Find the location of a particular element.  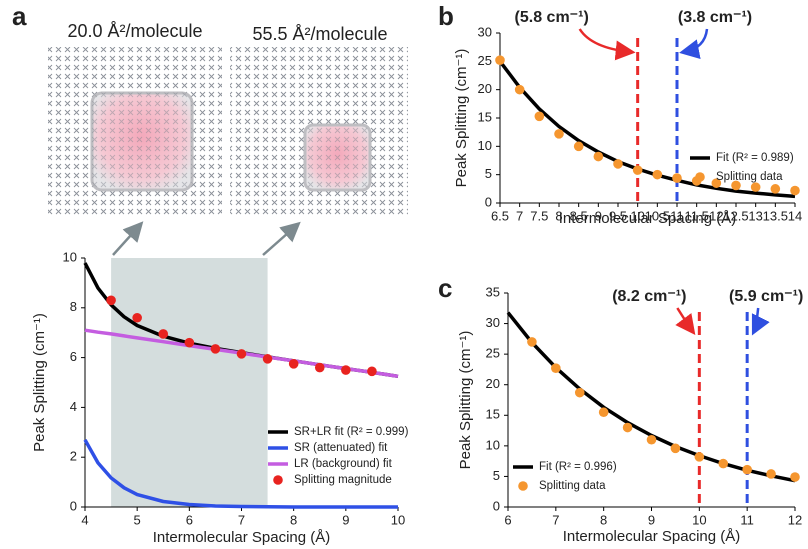

panel-label: c is located at coordinates (445, 288).